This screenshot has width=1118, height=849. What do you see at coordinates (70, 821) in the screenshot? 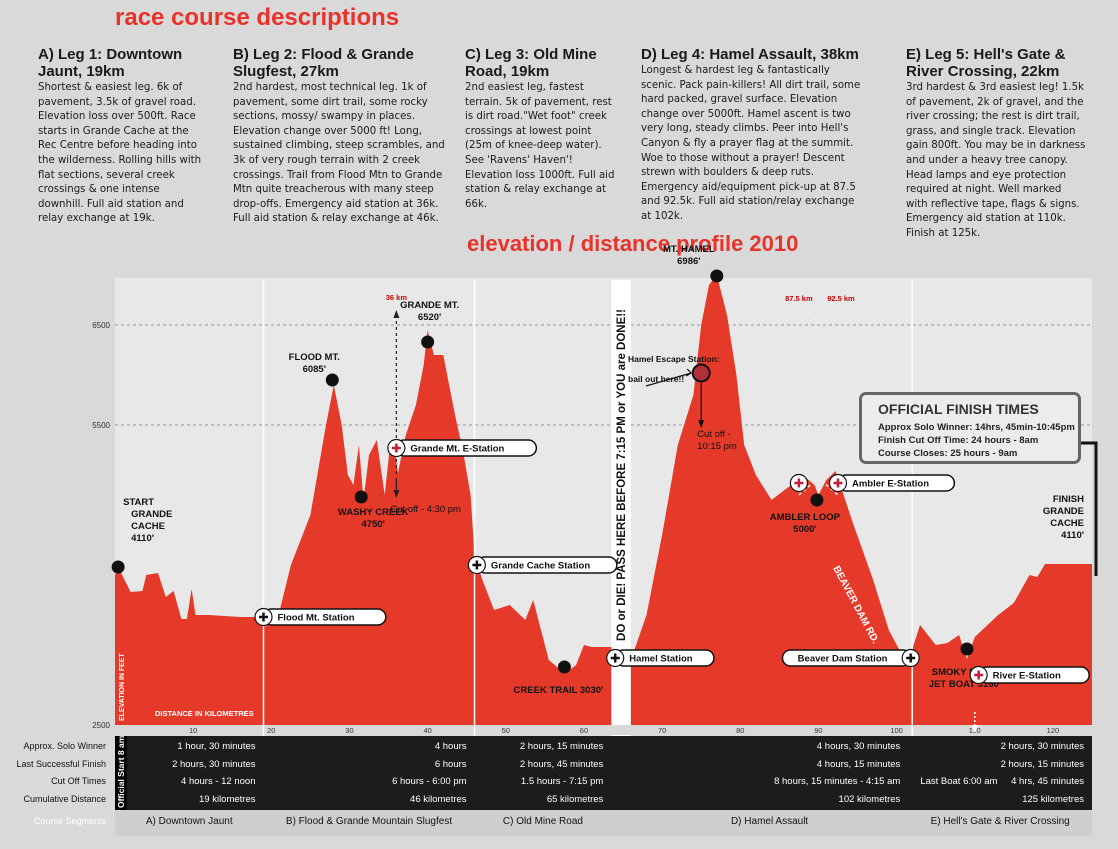
I see `table-row-label: Course Segments` at bounding box center [70, 821].